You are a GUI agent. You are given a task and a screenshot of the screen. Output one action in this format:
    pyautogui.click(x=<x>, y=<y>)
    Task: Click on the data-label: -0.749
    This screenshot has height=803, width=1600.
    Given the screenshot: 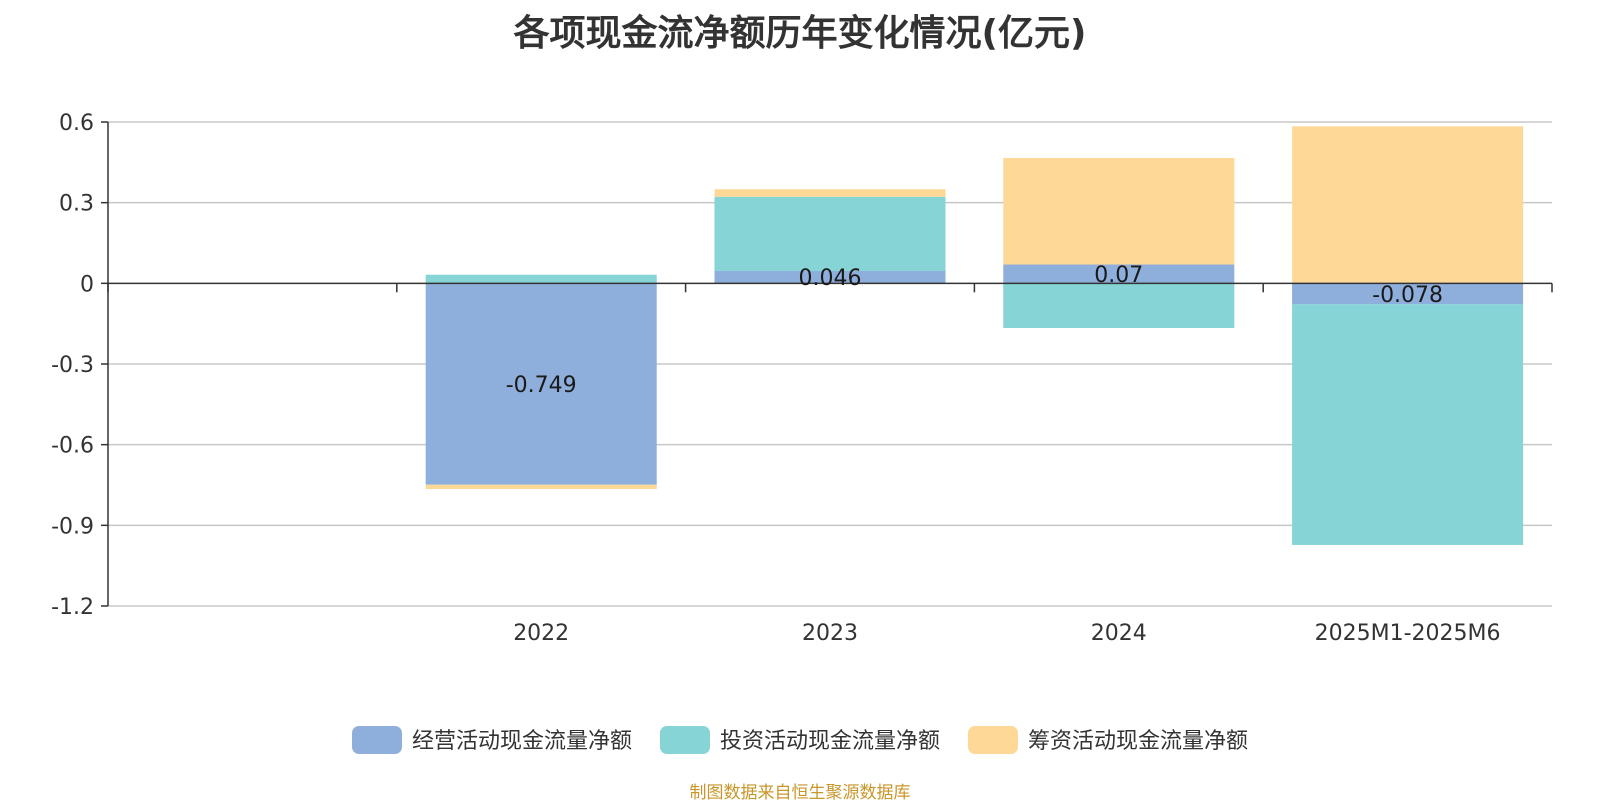 What is the action you would take?
    pyautogui.click(x=541, y=385)
    